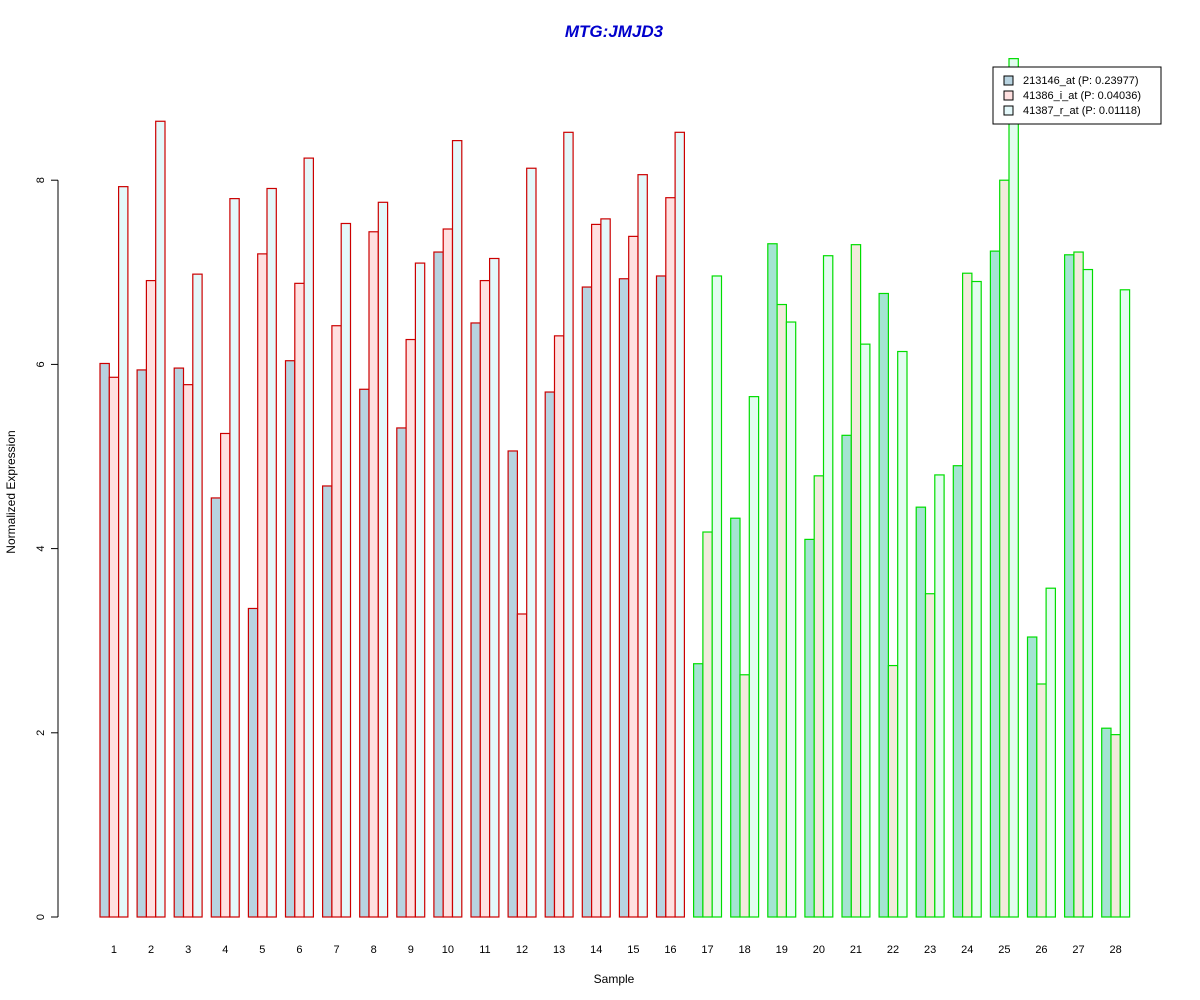 The height and width of the screenshot is (1000, 1200). I want to click on x-axis-label: Sample, so click(614, 979).